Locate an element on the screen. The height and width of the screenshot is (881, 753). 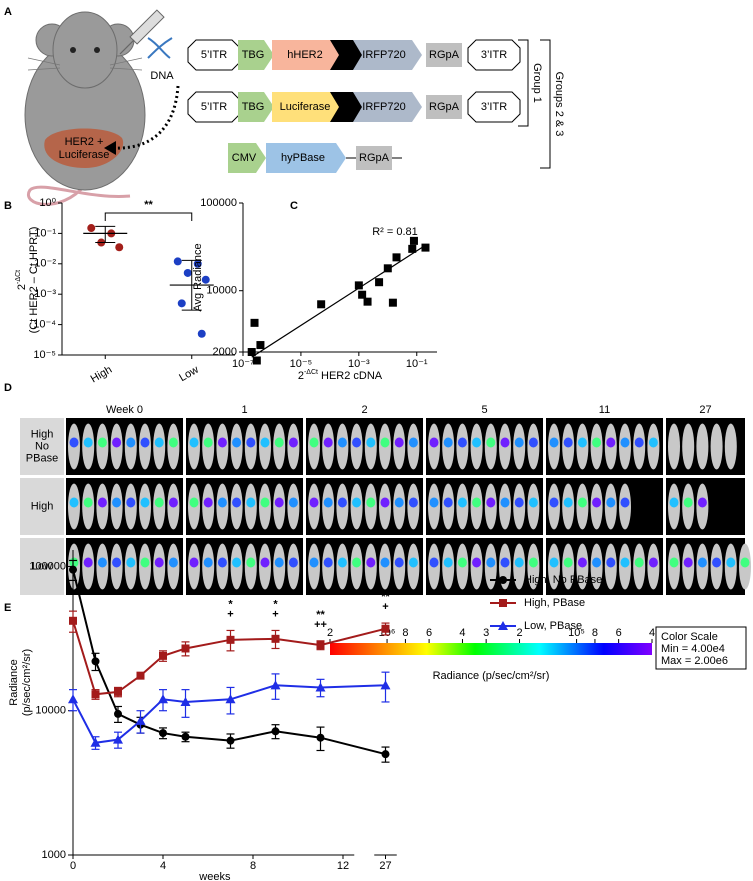
group-bracket is located at coordinates (523, 83).